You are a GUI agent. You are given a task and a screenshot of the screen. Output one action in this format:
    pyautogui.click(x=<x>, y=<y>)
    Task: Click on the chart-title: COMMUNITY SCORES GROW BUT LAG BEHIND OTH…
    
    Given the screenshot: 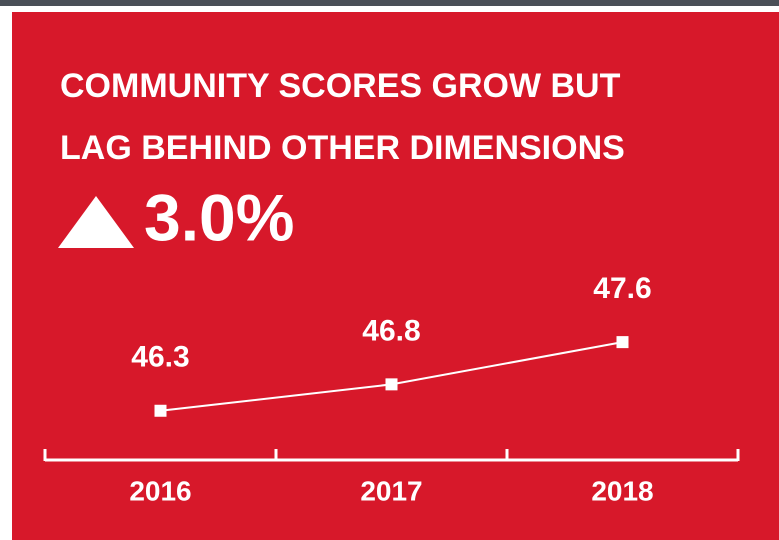 What is the action you would take?
    pyautogui.click(x=342, y=117)
    